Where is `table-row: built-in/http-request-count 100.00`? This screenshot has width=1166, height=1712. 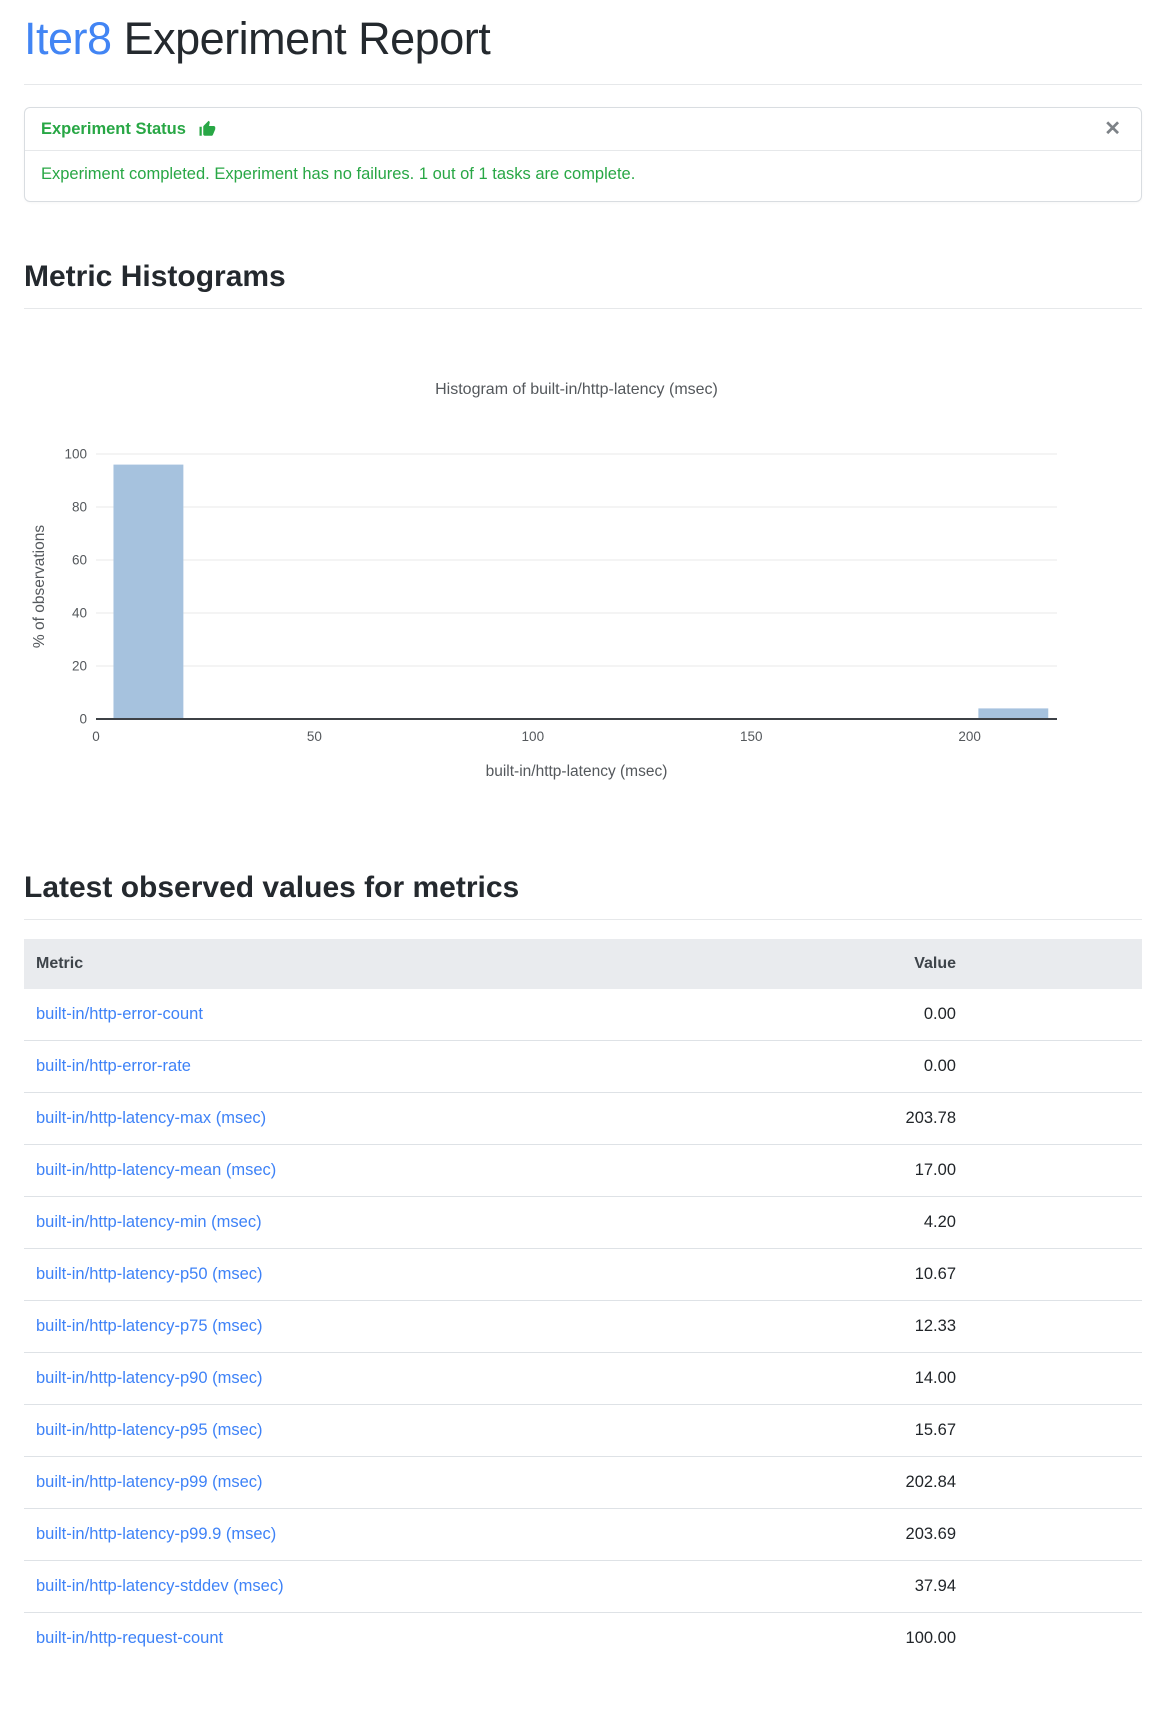
table-row: built-in/http-request-count 100.00 is located at coordinates (583, 1638).